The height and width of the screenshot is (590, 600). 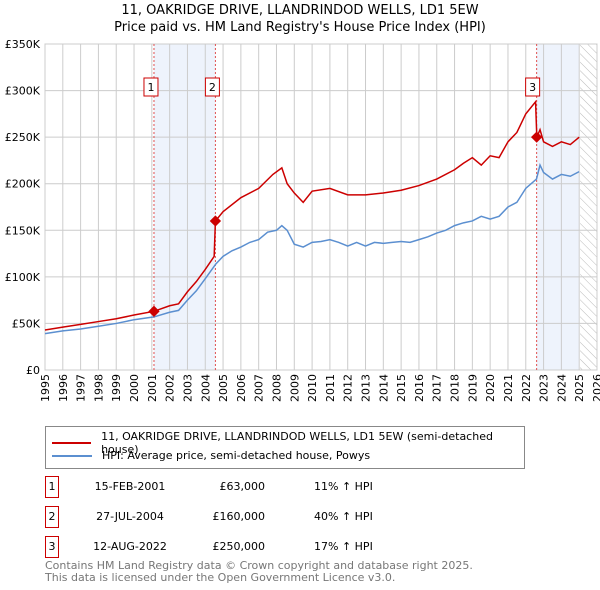 What do you see at coordinates (63, 388) in the screenshot?
I see `x-tick-label: 1996` at bounding box center [63, 388].